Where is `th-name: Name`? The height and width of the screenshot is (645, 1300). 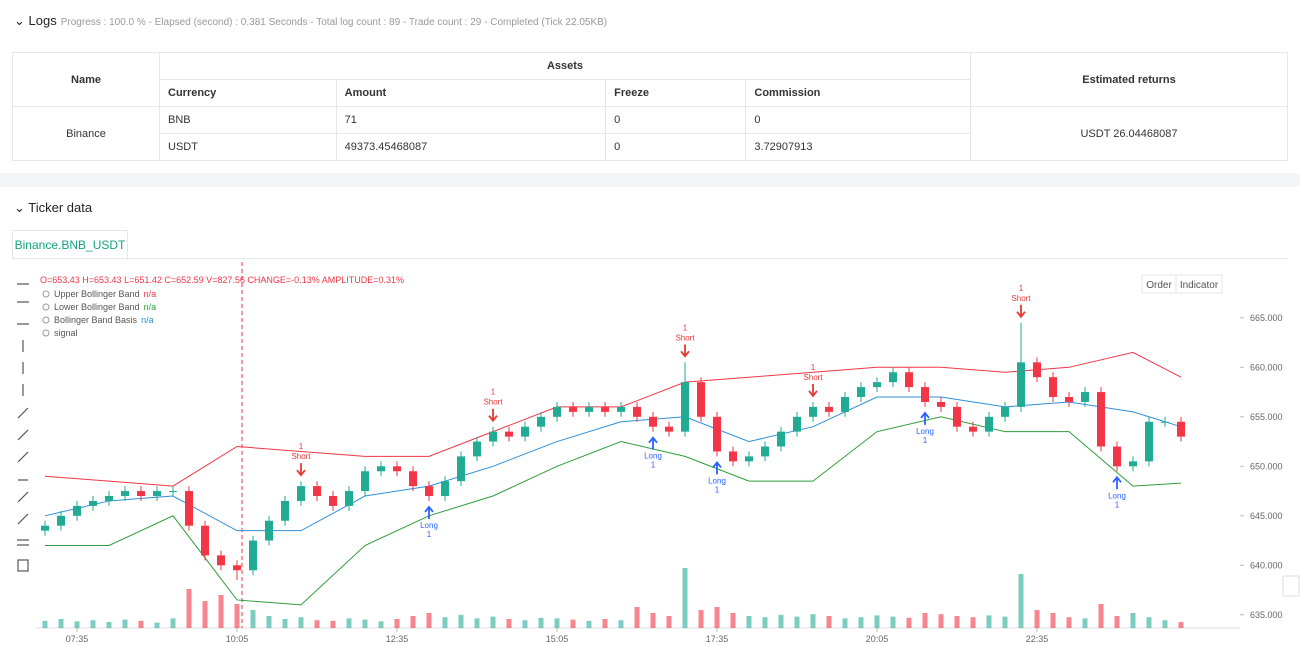
th-name: Name is located at coordinates (86, 79).